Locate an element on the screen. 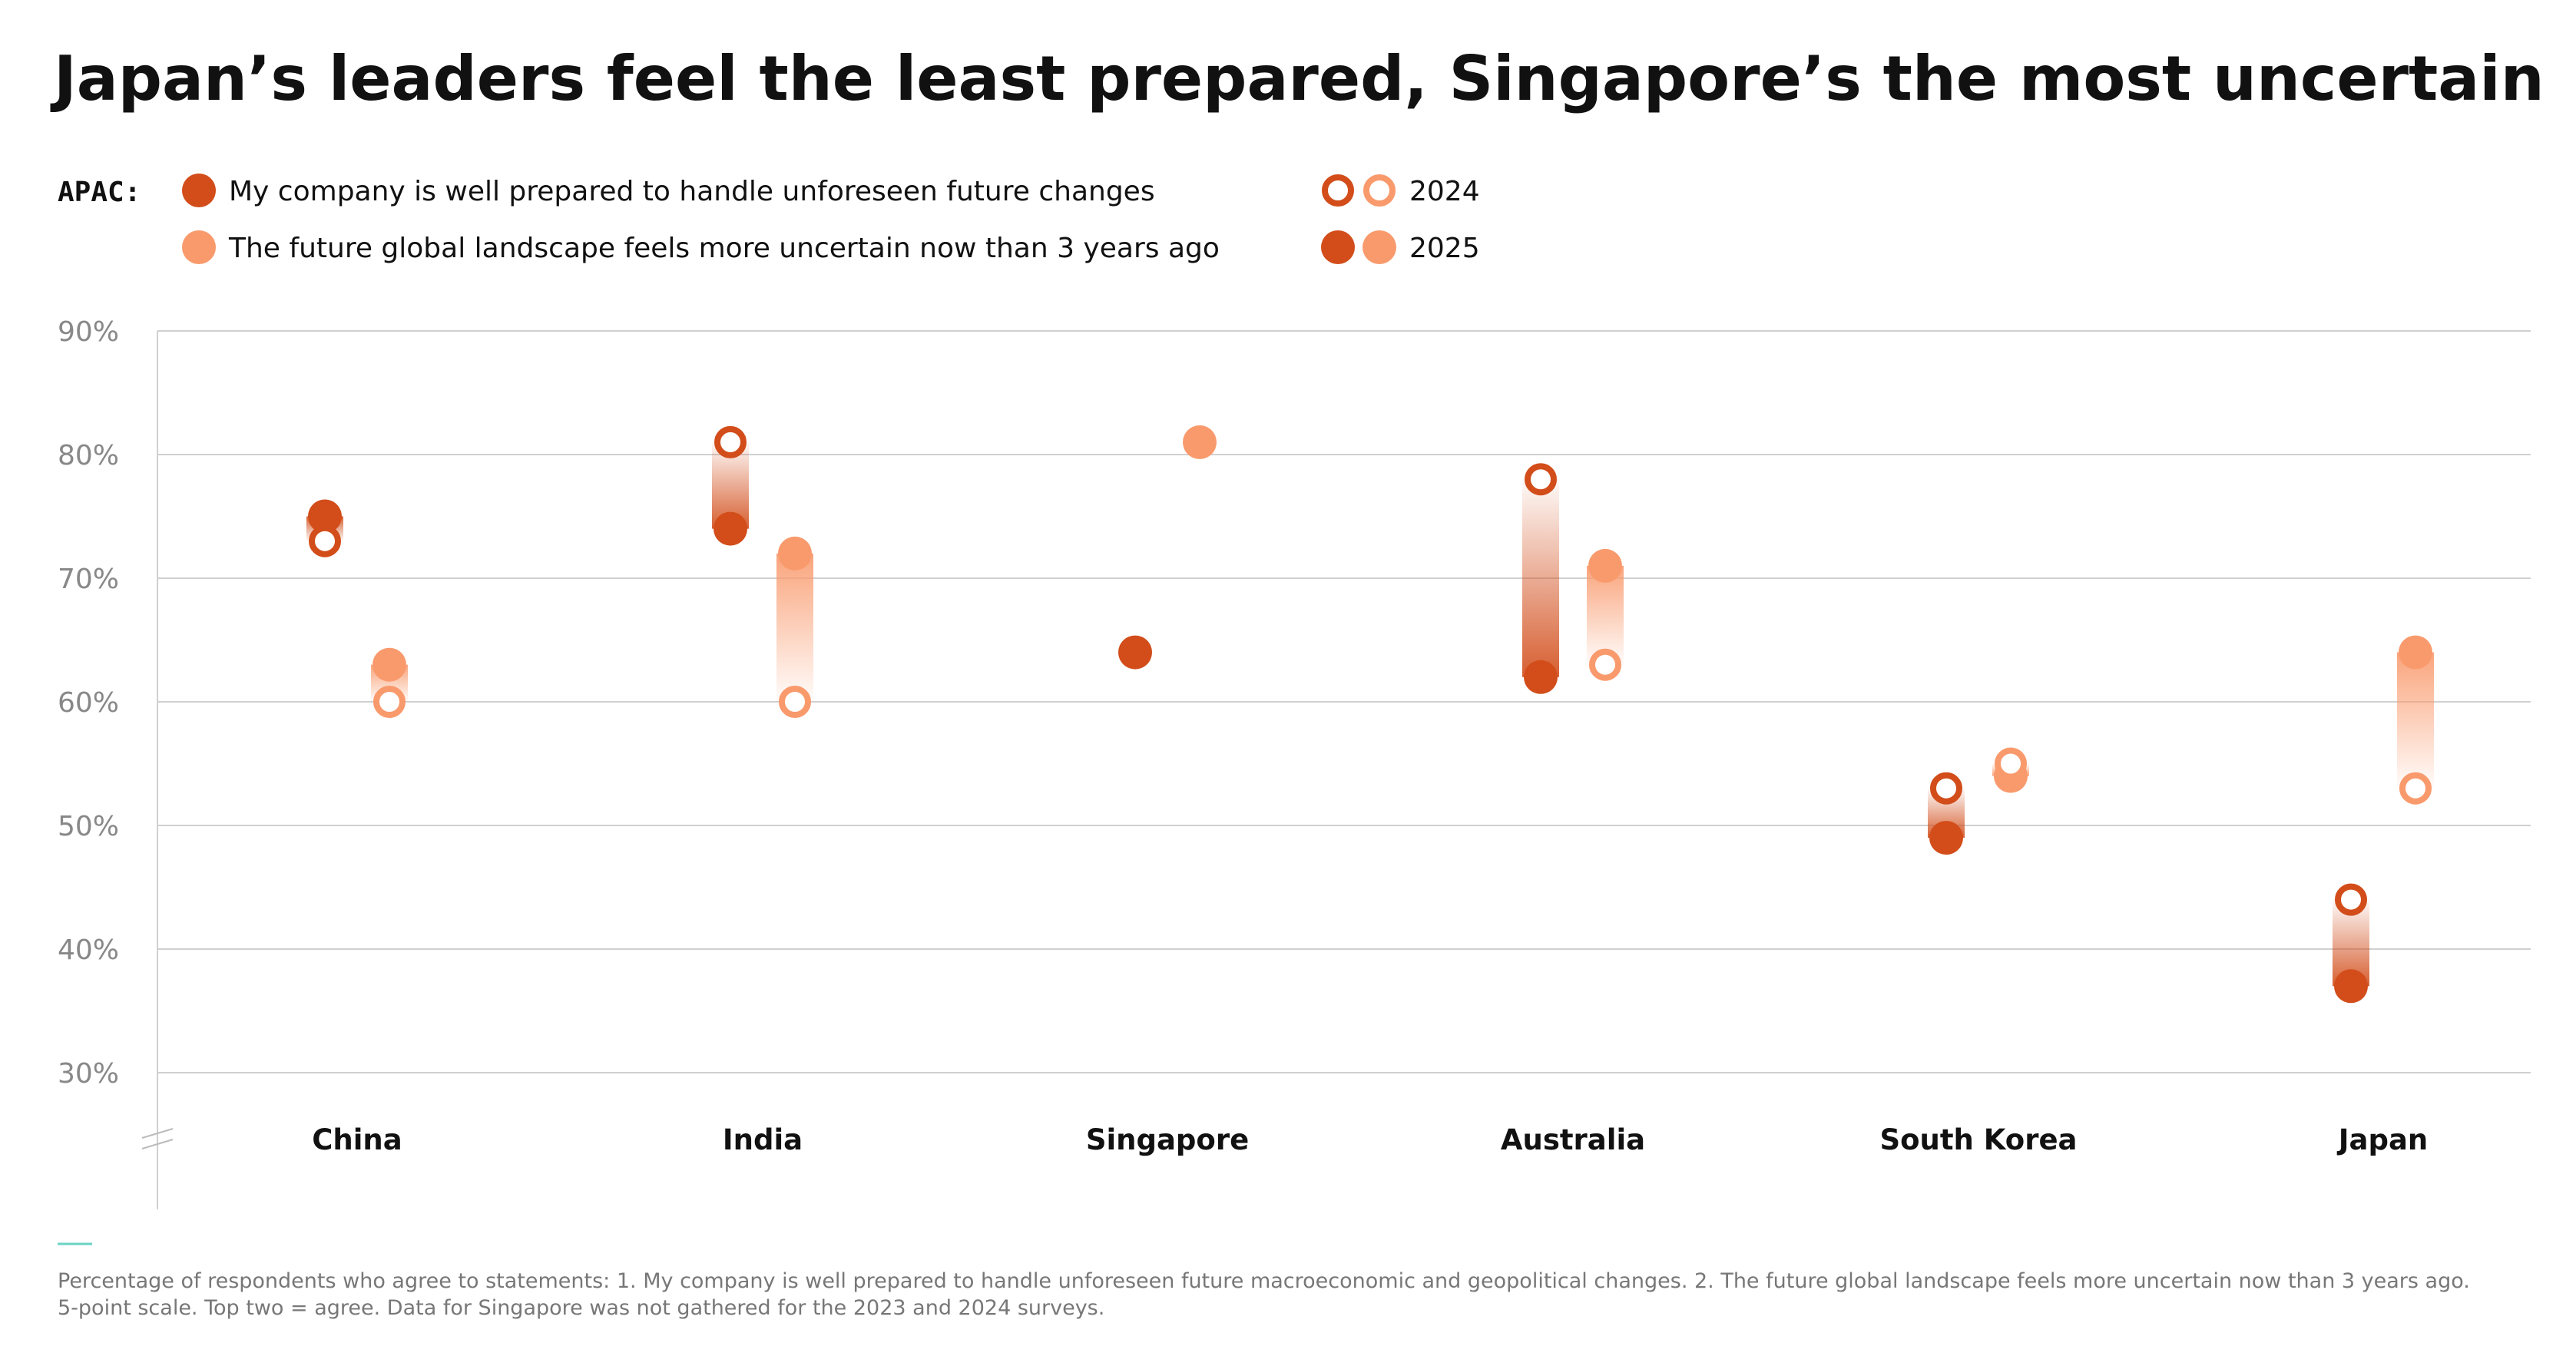 Image resolution: width=2576 pixels, height=1366 pixels. x-tick-label: China is located at coordinates (357, 1139).